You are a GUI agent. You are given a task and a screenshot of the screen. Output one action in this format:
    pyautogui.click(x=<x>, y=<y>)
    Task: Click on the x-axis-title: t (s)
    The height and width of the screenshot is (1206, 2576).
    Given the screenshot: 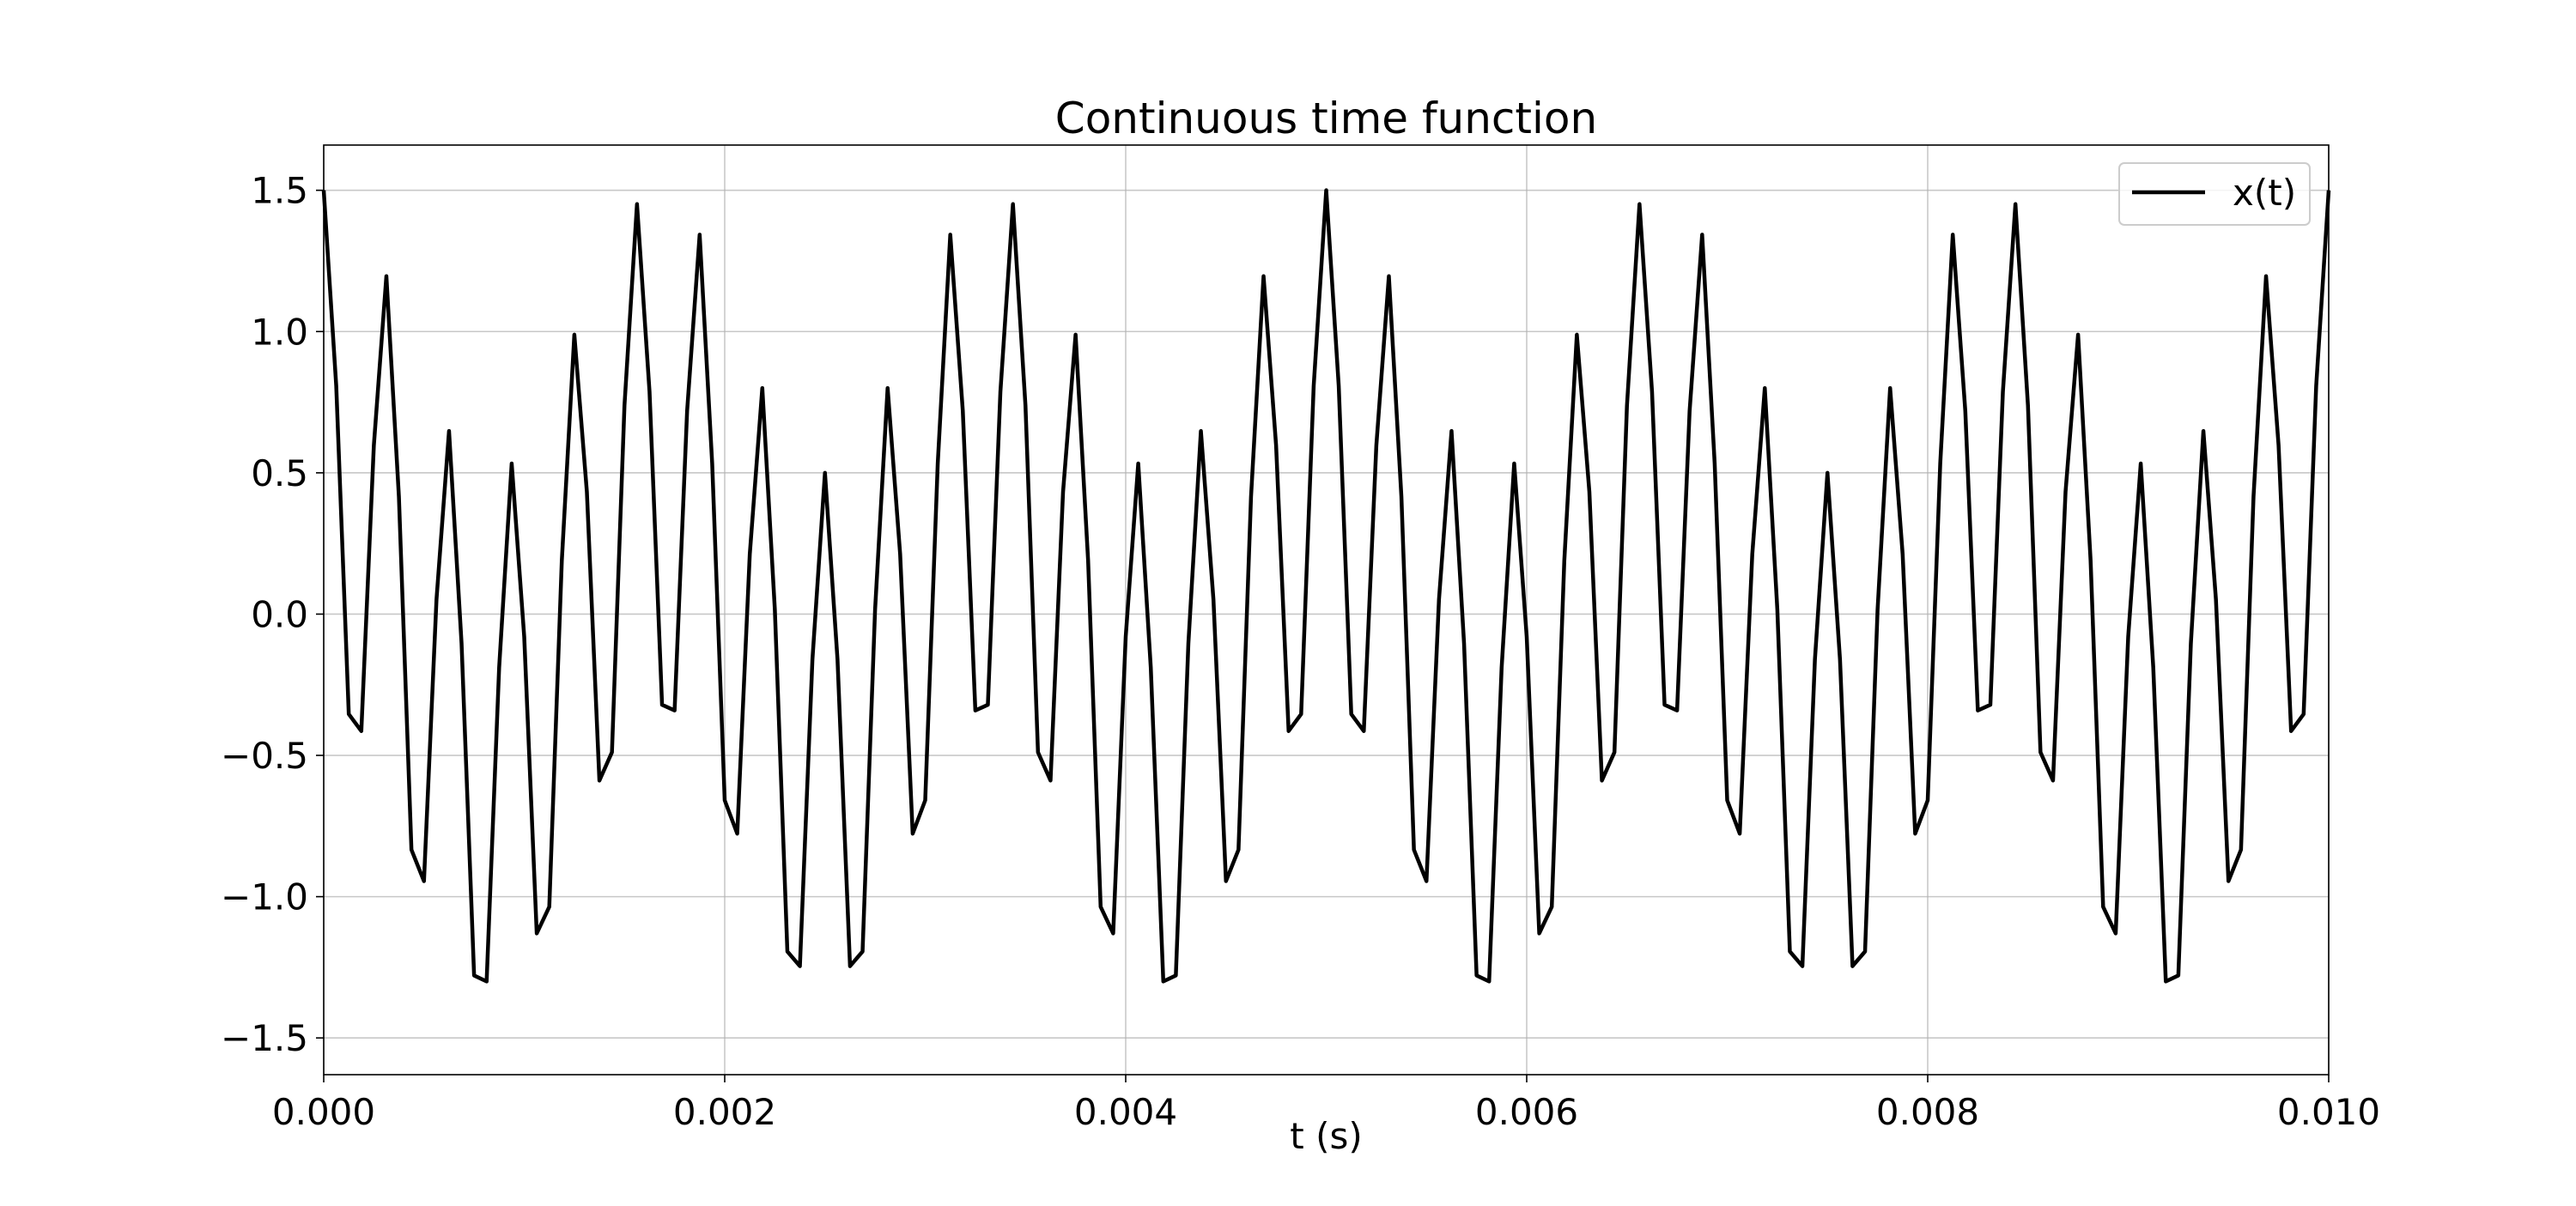 What is the action you would take?
    pyautogui.click(x=1326, y=1136)
    